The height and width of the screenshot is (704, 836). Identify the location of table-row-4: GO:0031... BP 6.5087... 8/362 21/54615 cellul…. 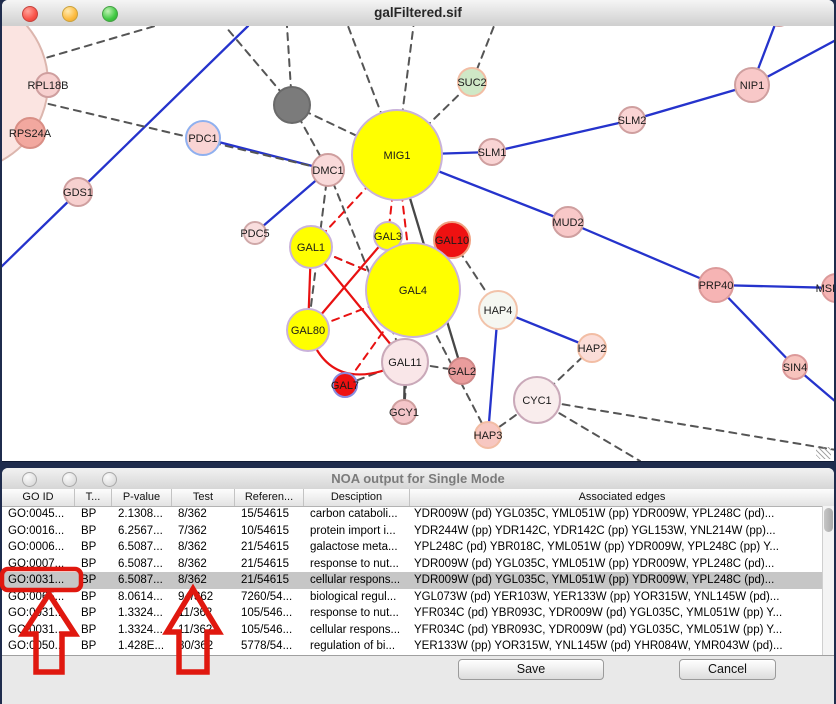
(412, 580).